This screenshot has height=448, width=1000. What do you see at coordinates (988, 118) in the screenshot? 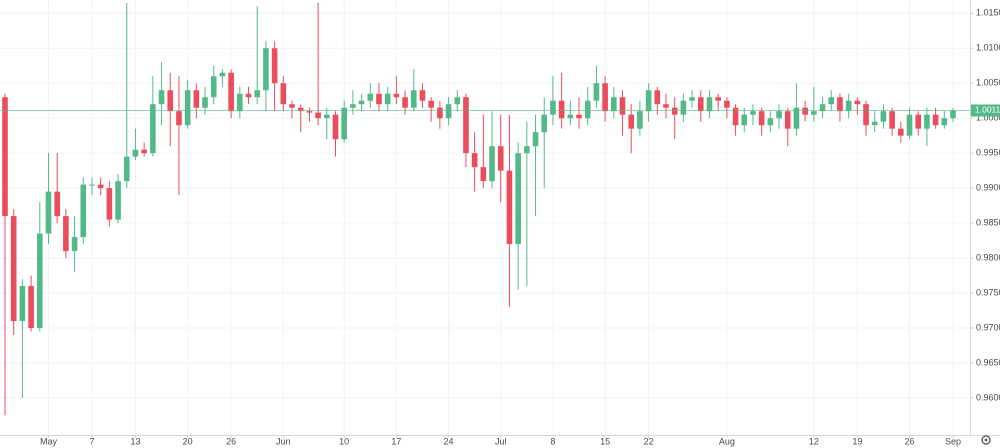
I see `y-tick-label: 1.0000` at bounding box center [988, 118].